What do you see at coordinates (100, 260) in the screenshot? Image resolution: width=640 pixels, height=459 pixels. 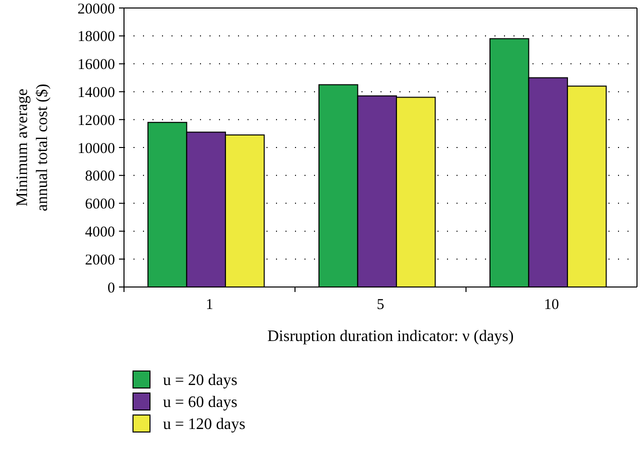 I see `y-tick-label: 2000` at bounding box center [100, 260].